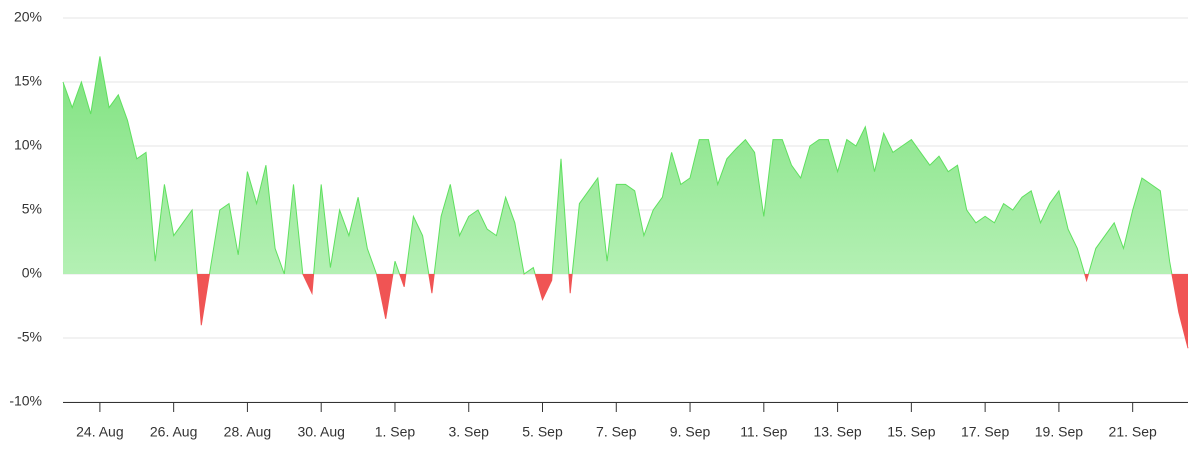 The image size is (1200, 450). I want to click on x-tick-label: 9. Sep, so click(690, 432).